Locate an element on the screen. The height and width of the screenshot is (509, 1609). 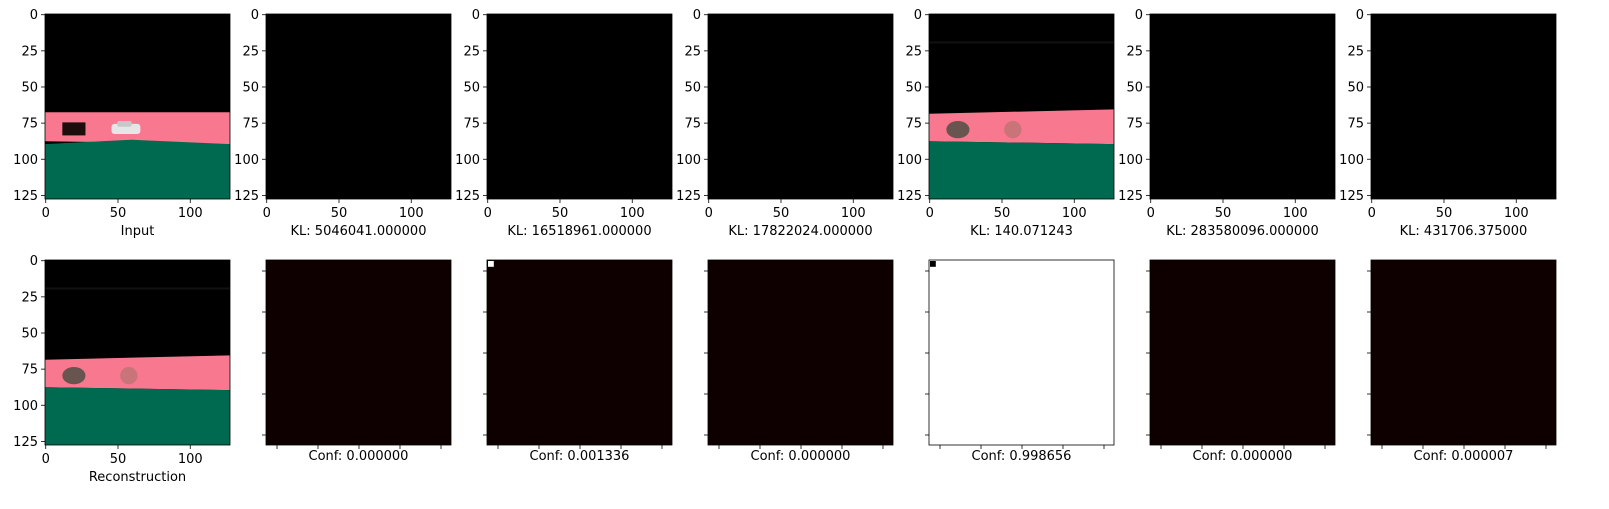
subplot-panel: 0 50 100 0 25 50 75 100 125 KL: 431706.375000 is located at coordinates (1448, 123).